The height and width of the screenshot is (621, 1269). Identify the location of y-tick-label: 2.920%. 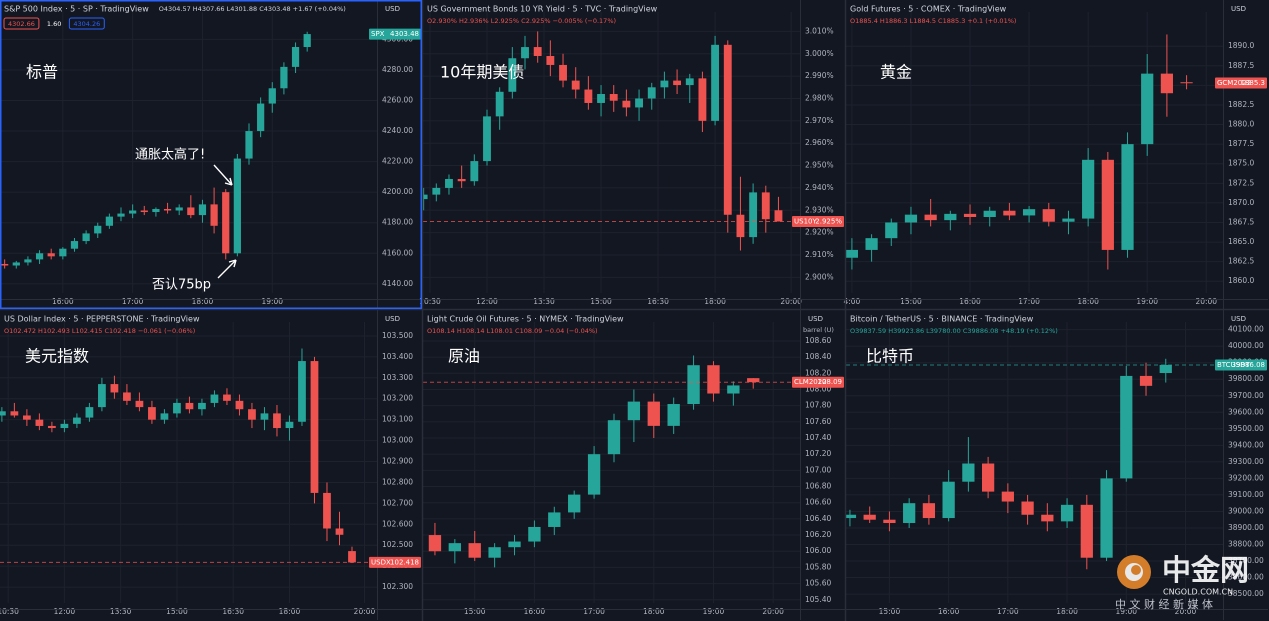
(819, 232).